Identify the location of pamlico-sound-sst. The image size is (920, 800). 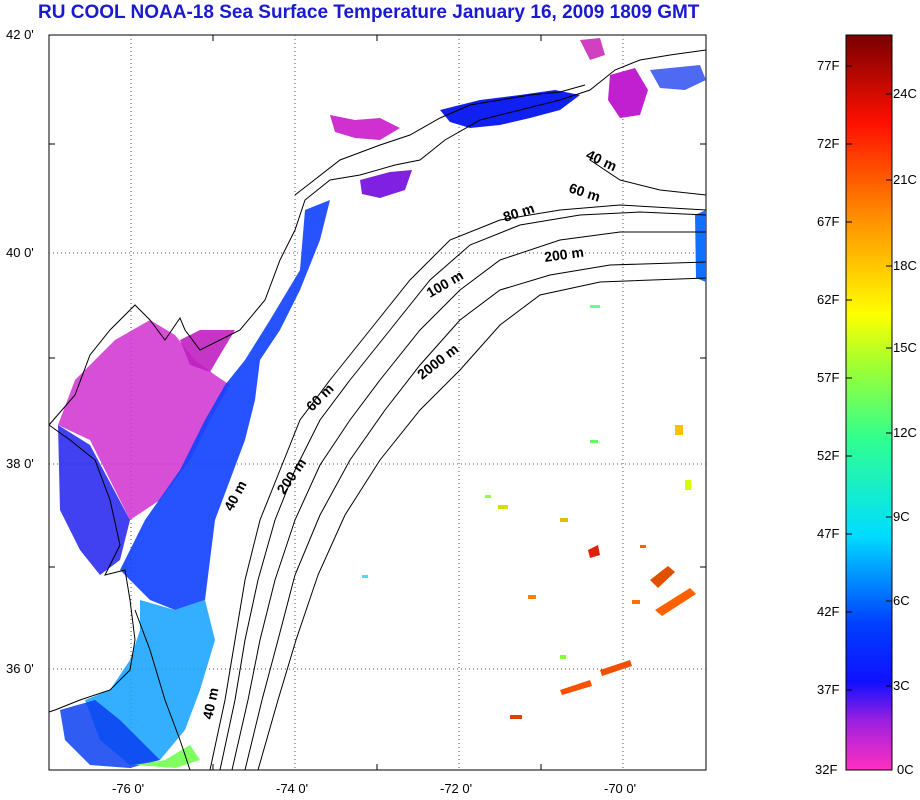
(110, 734).